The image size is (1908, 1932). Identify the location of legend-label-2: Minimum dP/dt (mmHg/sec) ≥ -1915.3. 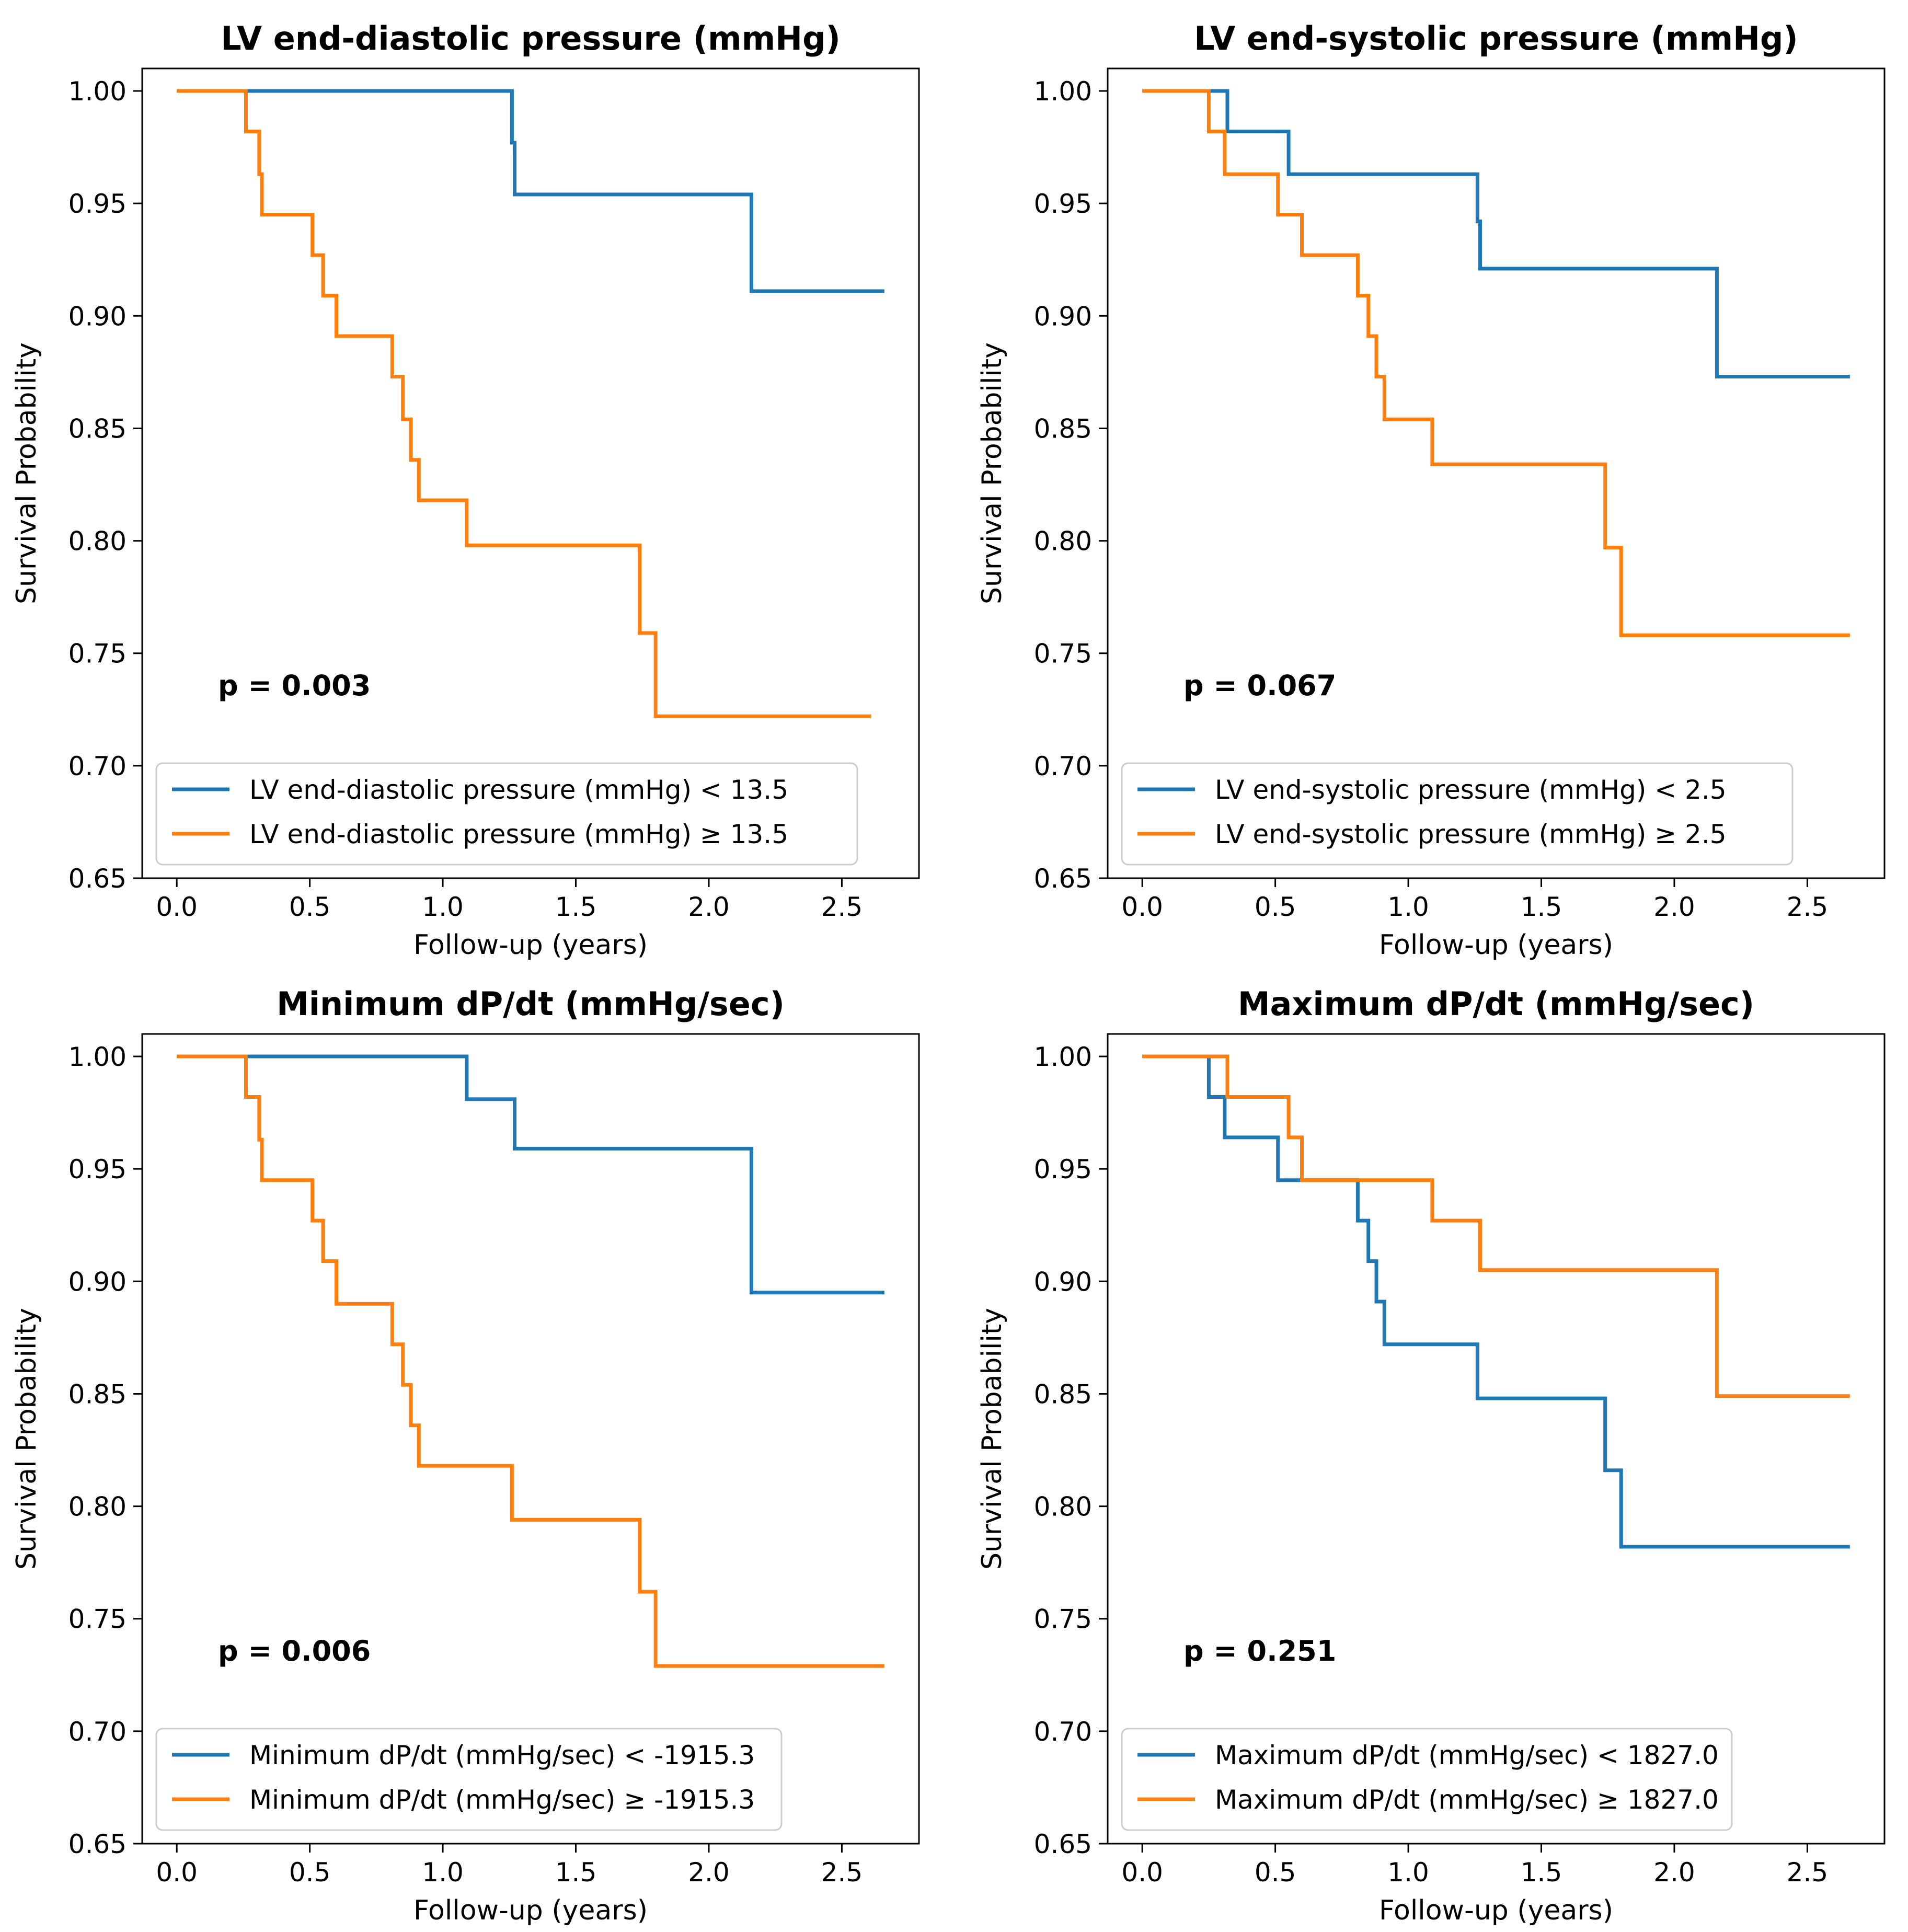
(502, 1800).